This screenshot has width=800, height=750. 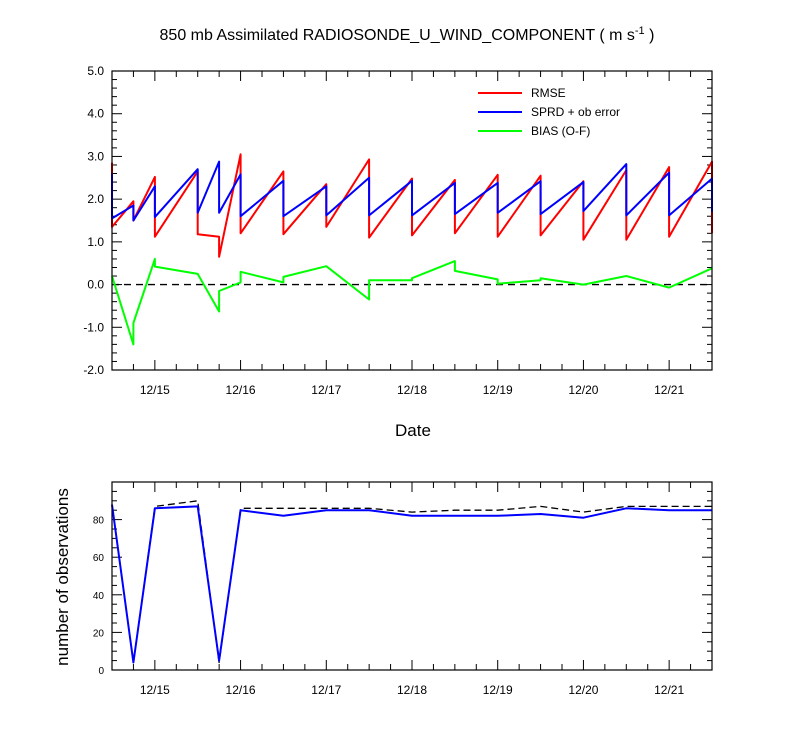 I want to click on title-superscript: -1, so click(x=640, y=31).